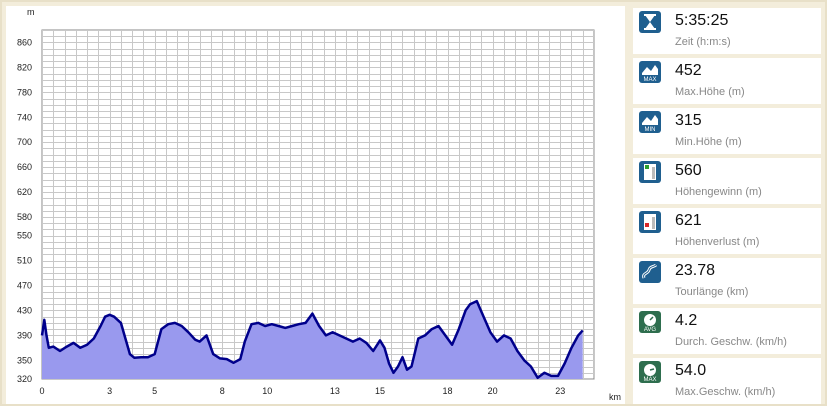 Image resolution: width=827 pixels, height=406 pixels. Describe the element at coordinates (24, 286) in the screenshot. I see `y-tick-label: 470` at that location.